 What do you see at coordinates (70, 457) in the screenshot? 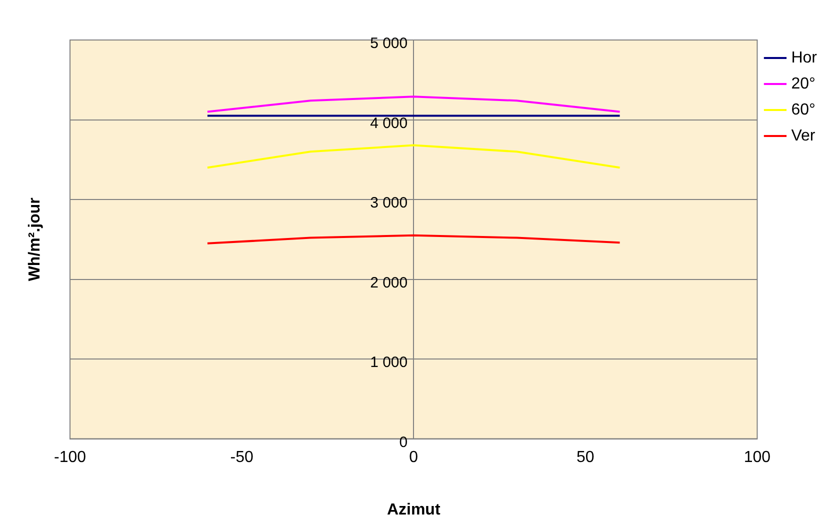
I see `x-tick-label: -100` at bounding box center [70, 457].